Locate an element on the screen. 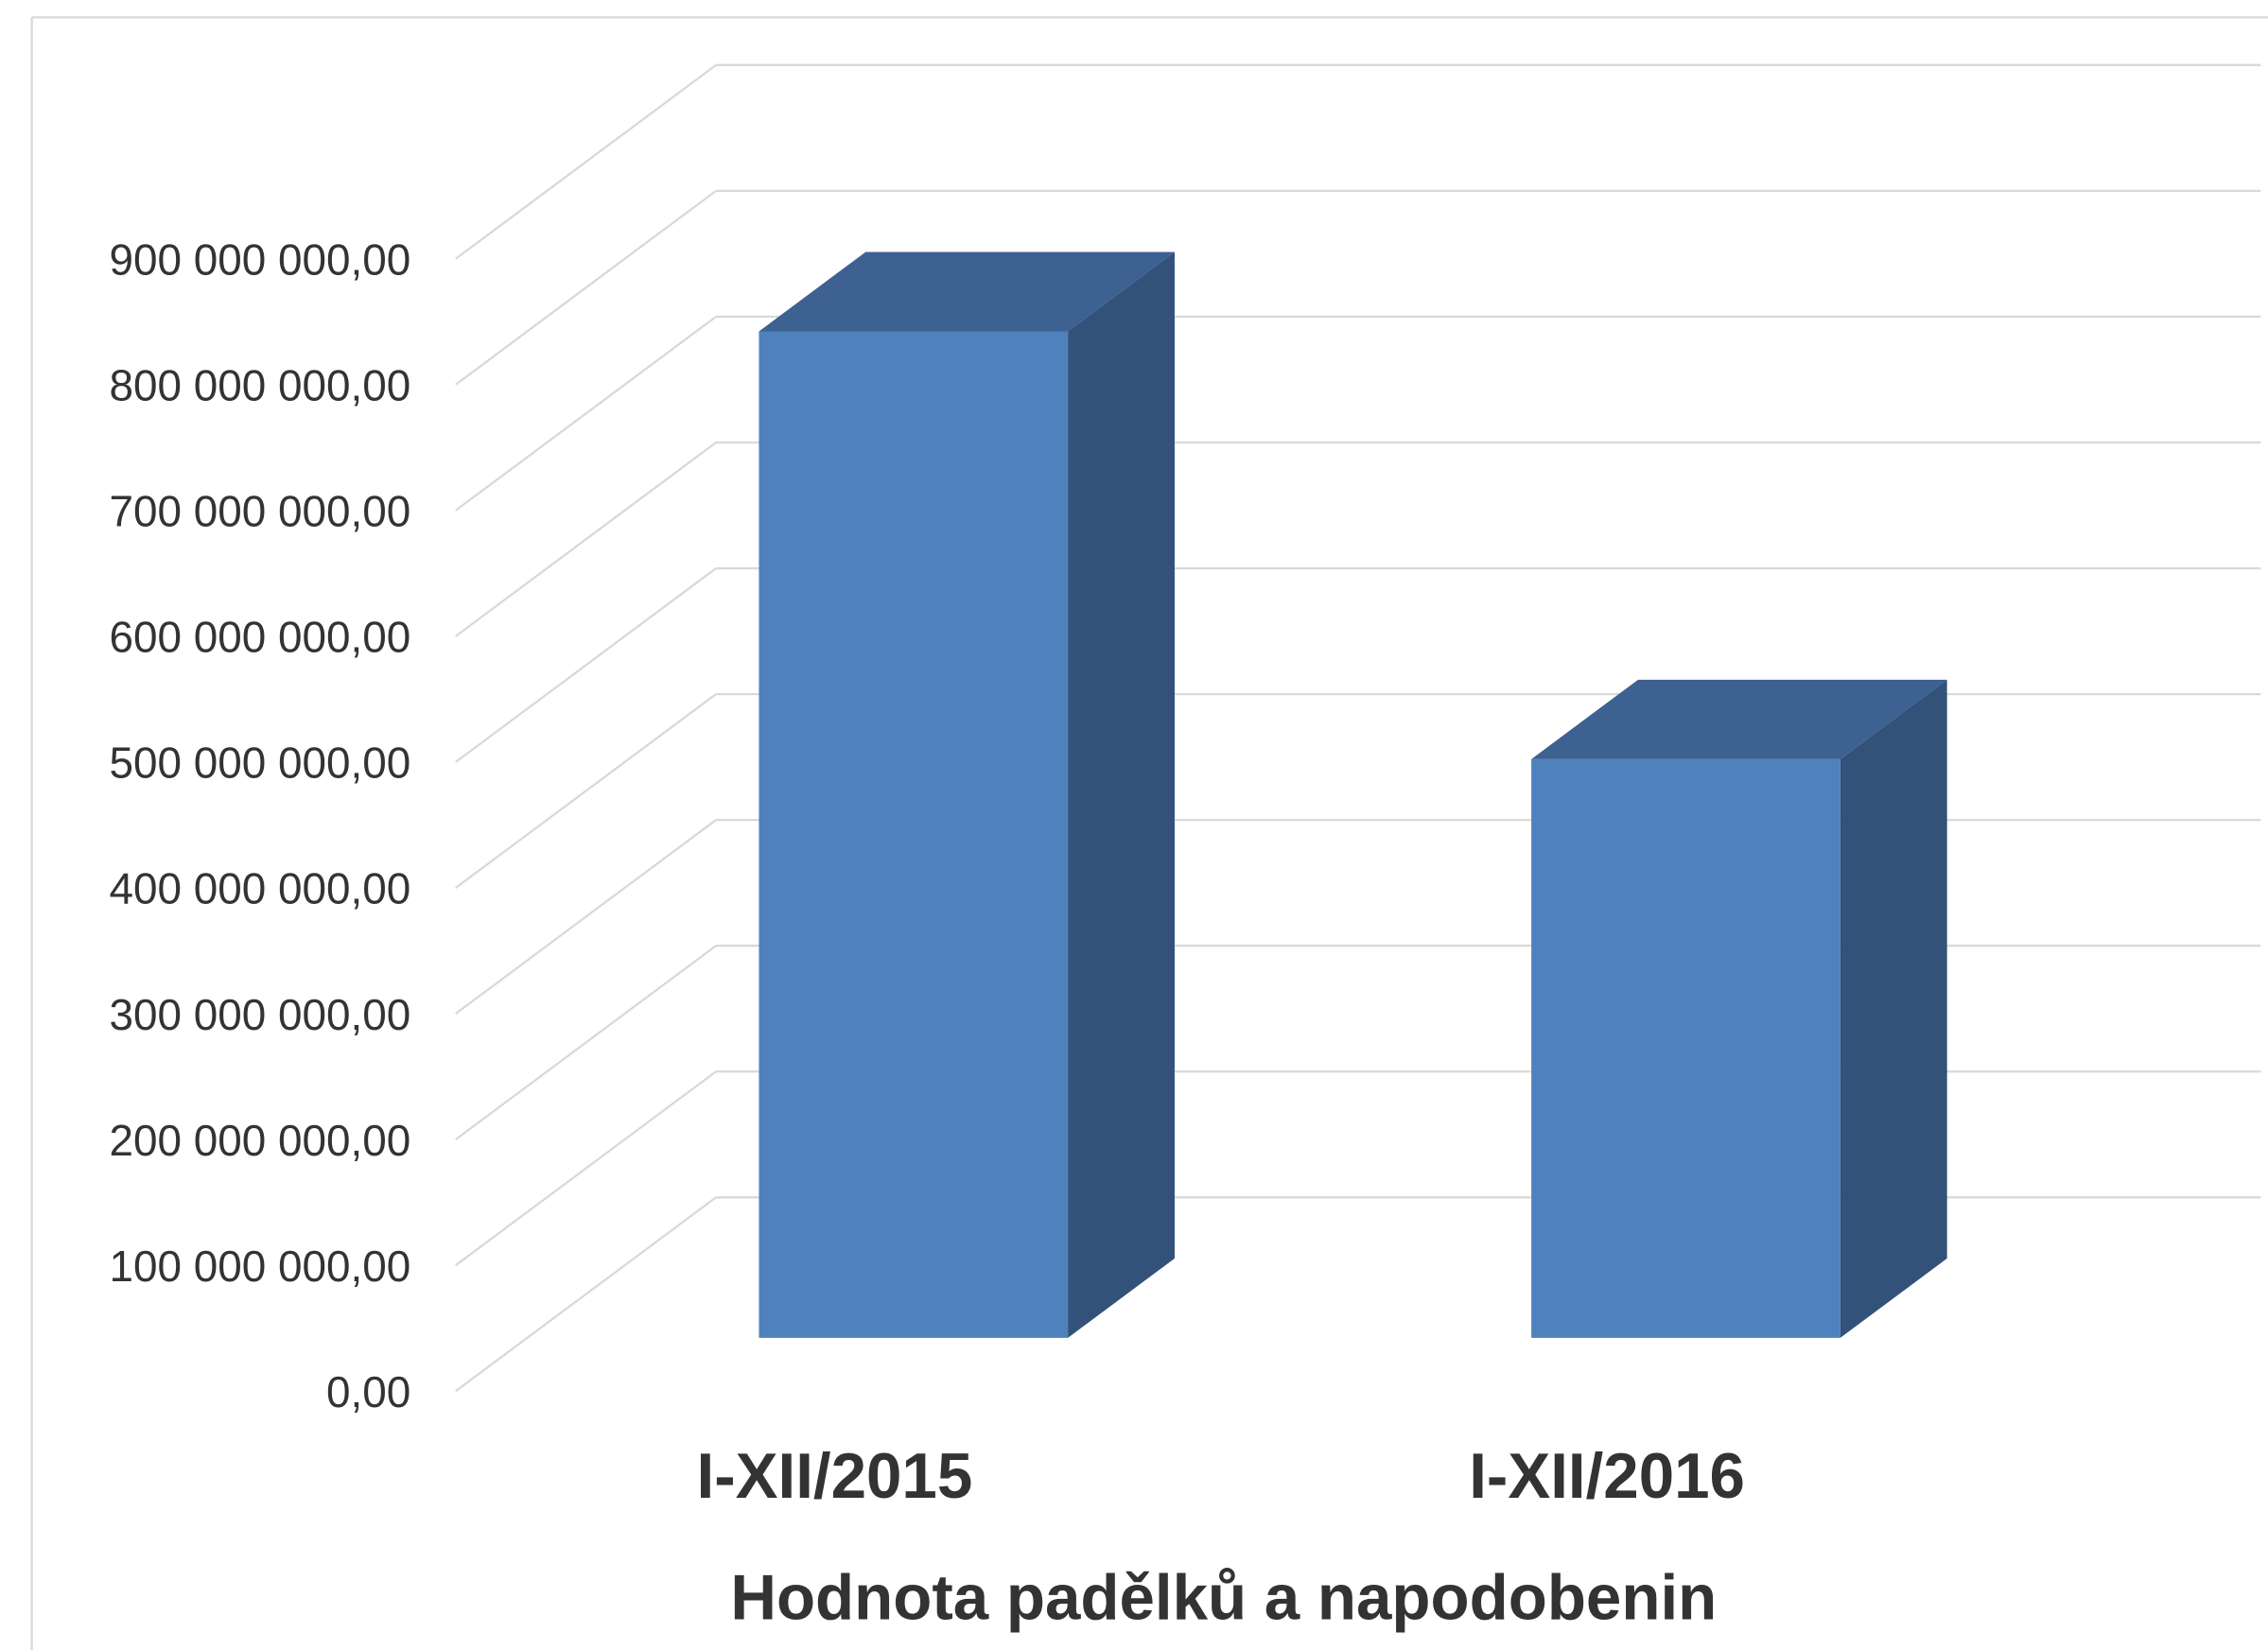 The image size is (2268, 1650). y-tick-label: 800 000 000,00 is located at coordinates (259, 385).